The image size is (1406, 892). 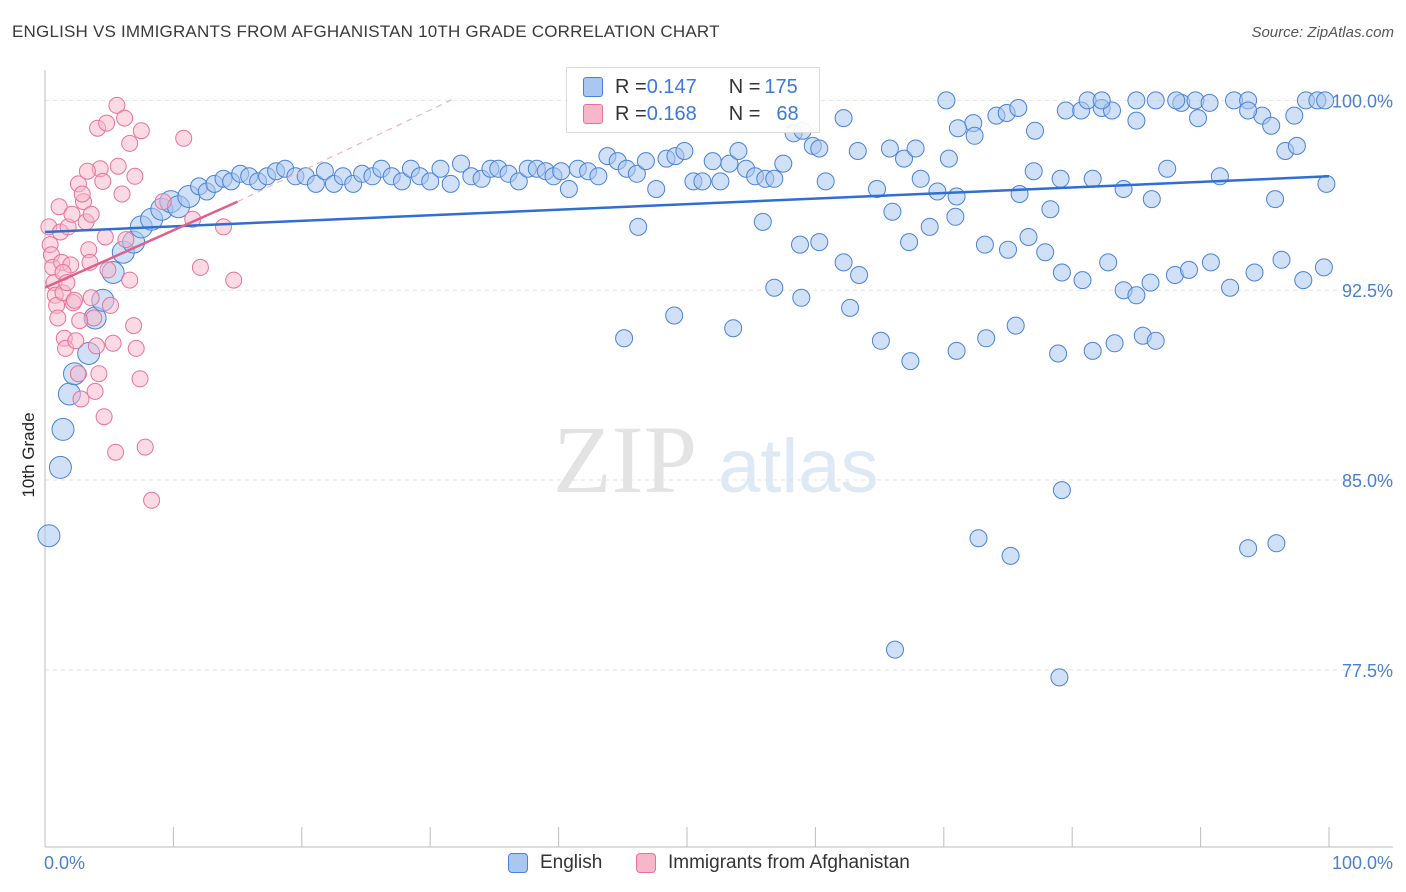 I want to click on legend-row-english: R = 0.147 N = 175, so click(x=690, y=87).